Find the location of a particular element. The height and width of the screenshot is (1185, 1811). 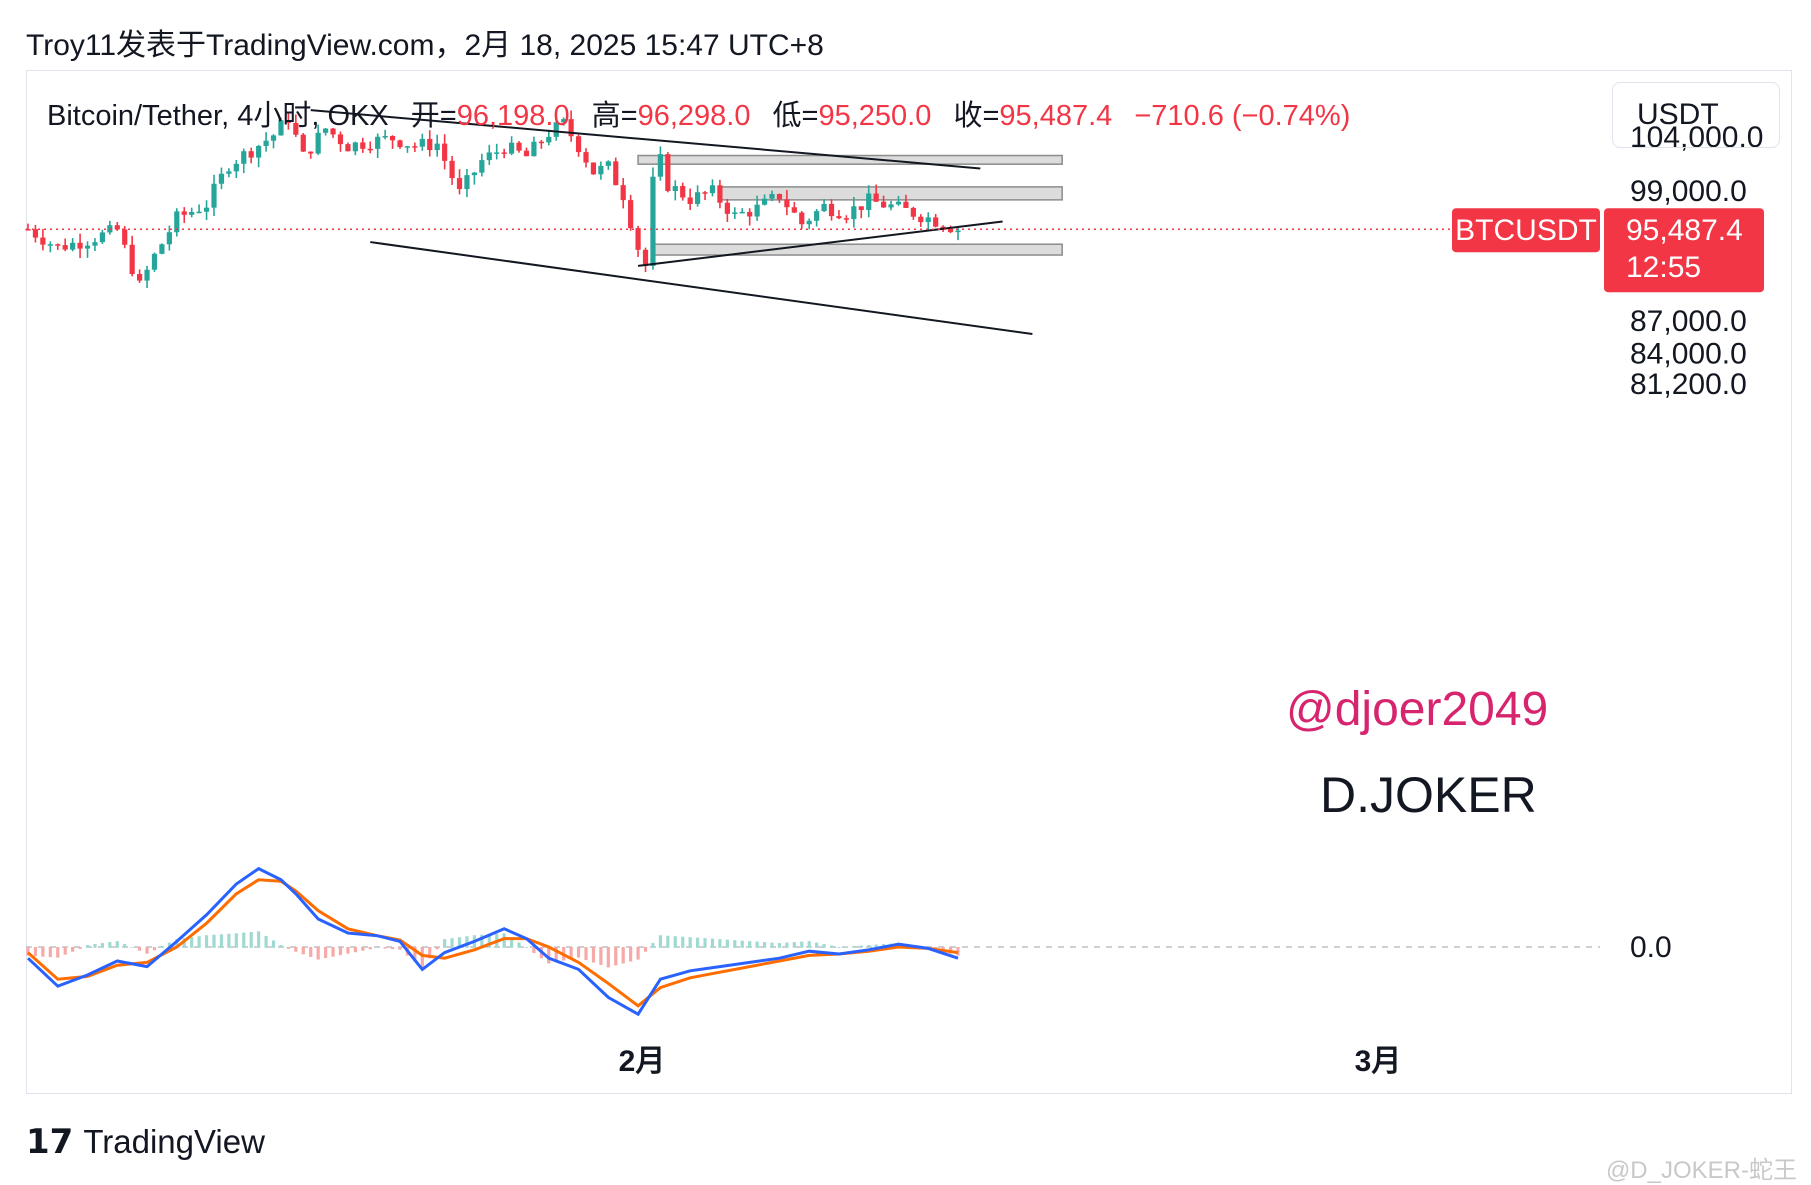

price-zones is located at coordinates (850, 205).